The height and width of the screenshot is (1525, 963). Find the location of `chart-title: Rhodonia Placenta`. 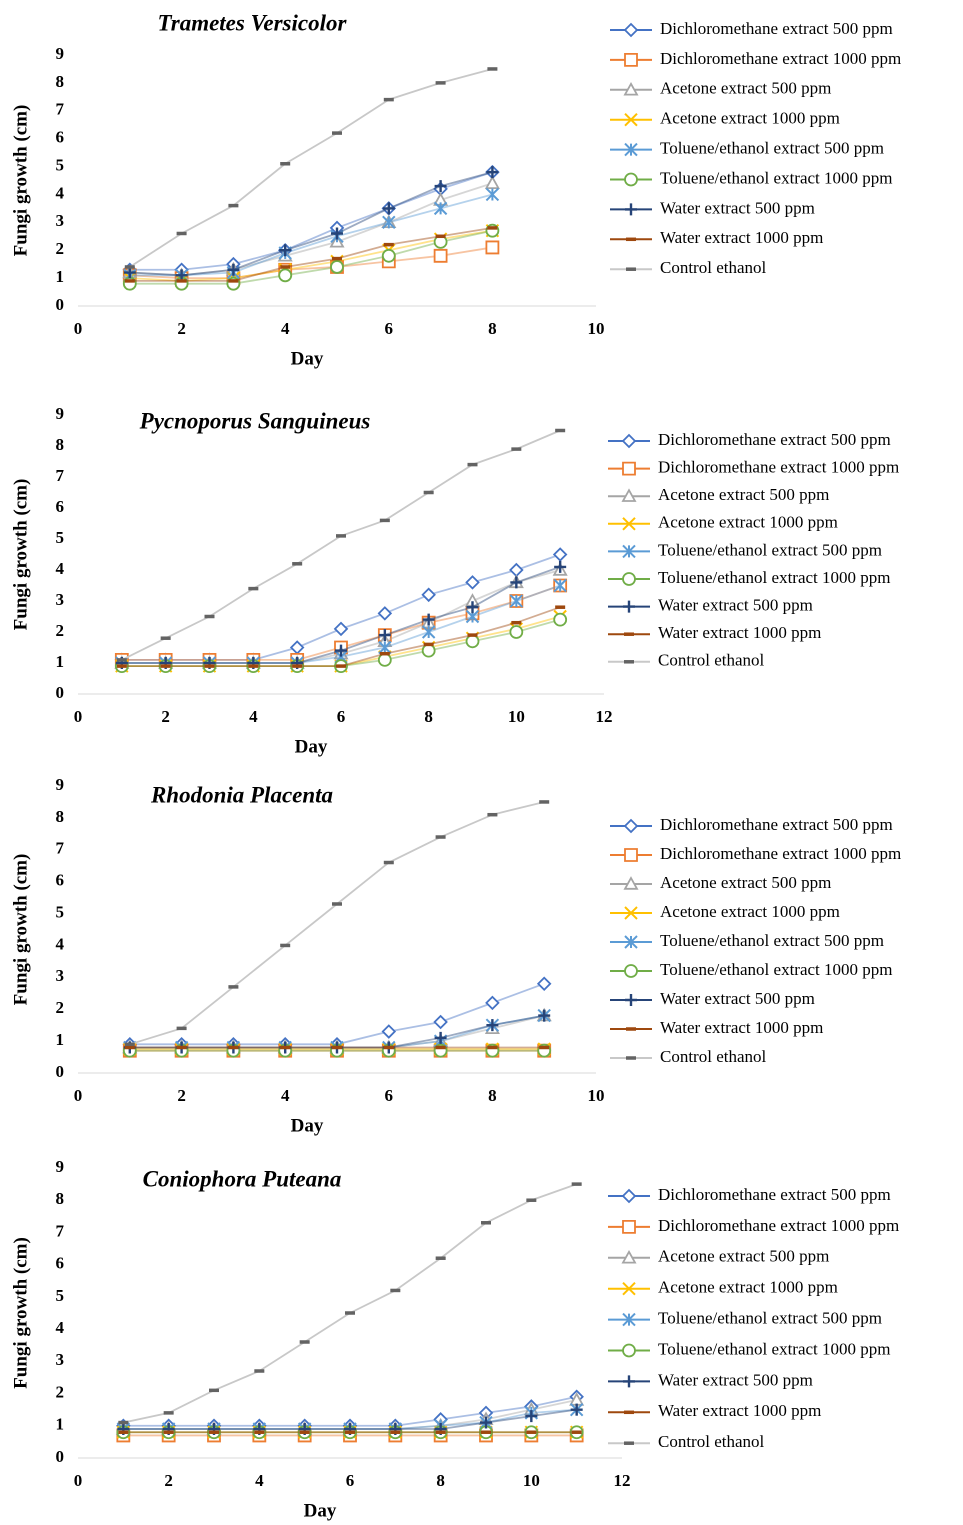

chart-title: Rhodonia Placenta is located at coordinates (241, 794).